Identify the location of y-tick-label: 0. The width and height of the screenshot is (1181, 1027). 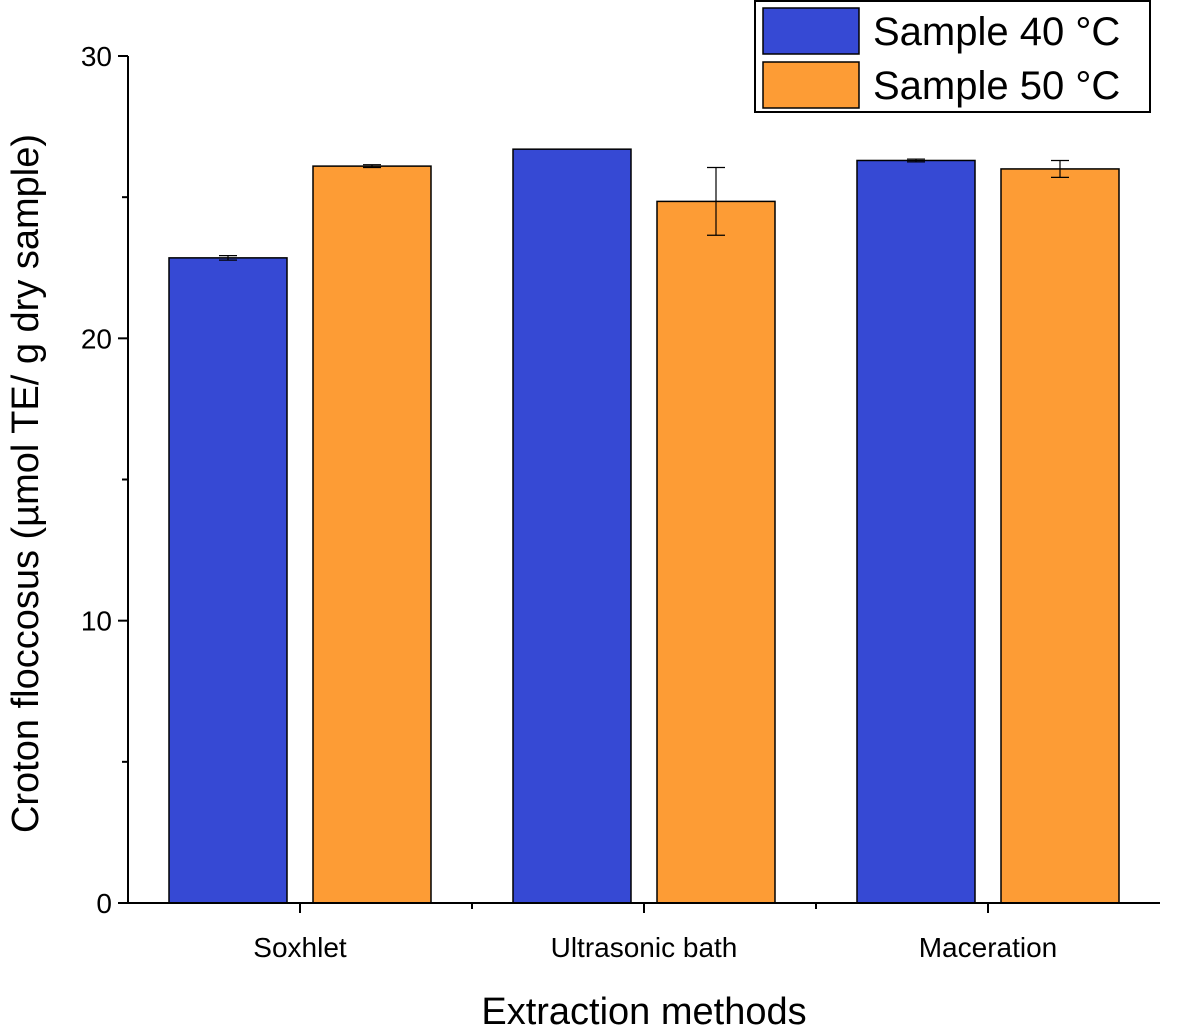
(104, 903).